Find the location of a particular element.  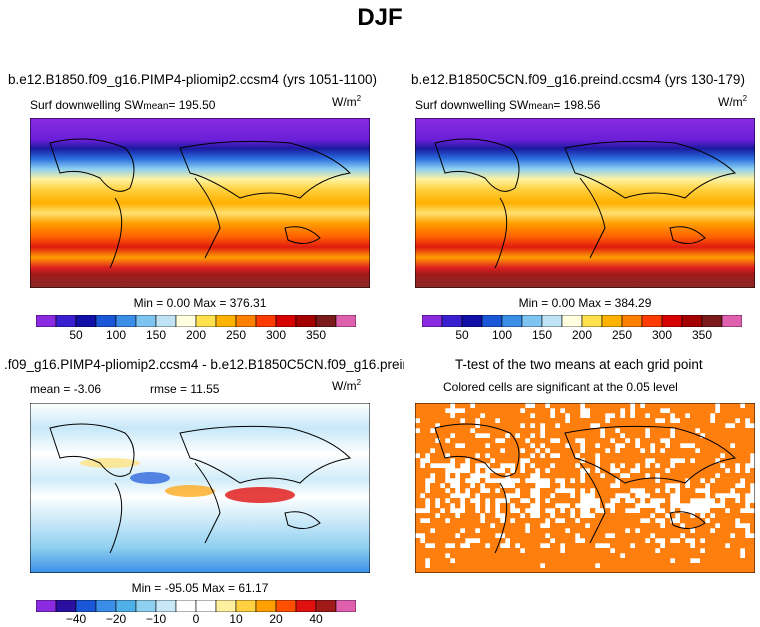

panel1-subtitle: Surf downwelling SWmean= 195.50 is located at coordinates (123, 105).